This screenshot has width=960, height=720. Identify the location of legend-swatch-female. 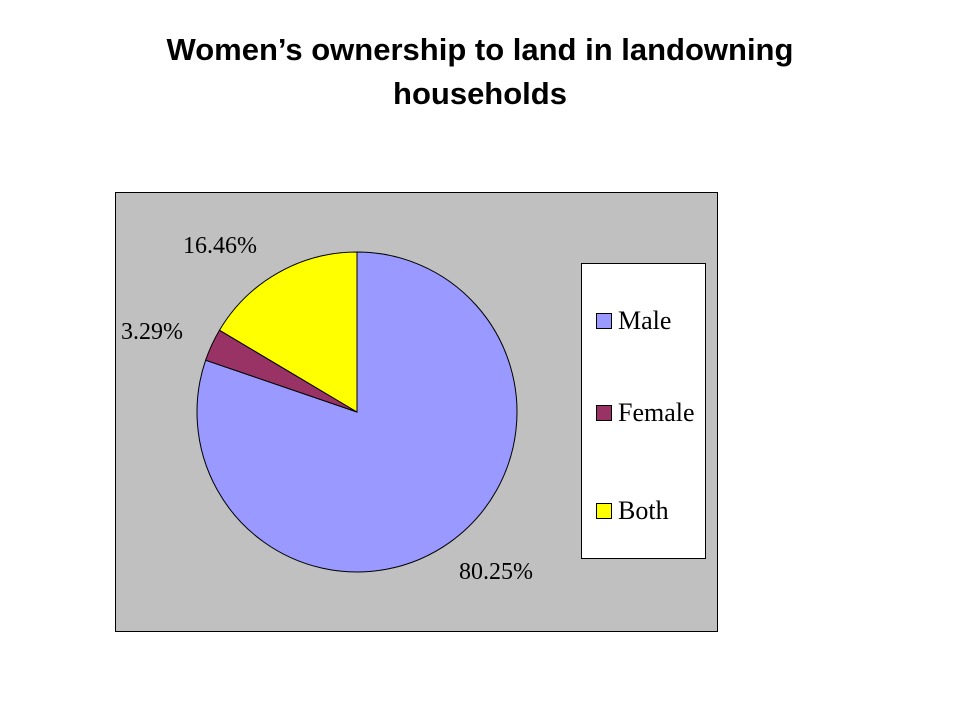
(604, 413).